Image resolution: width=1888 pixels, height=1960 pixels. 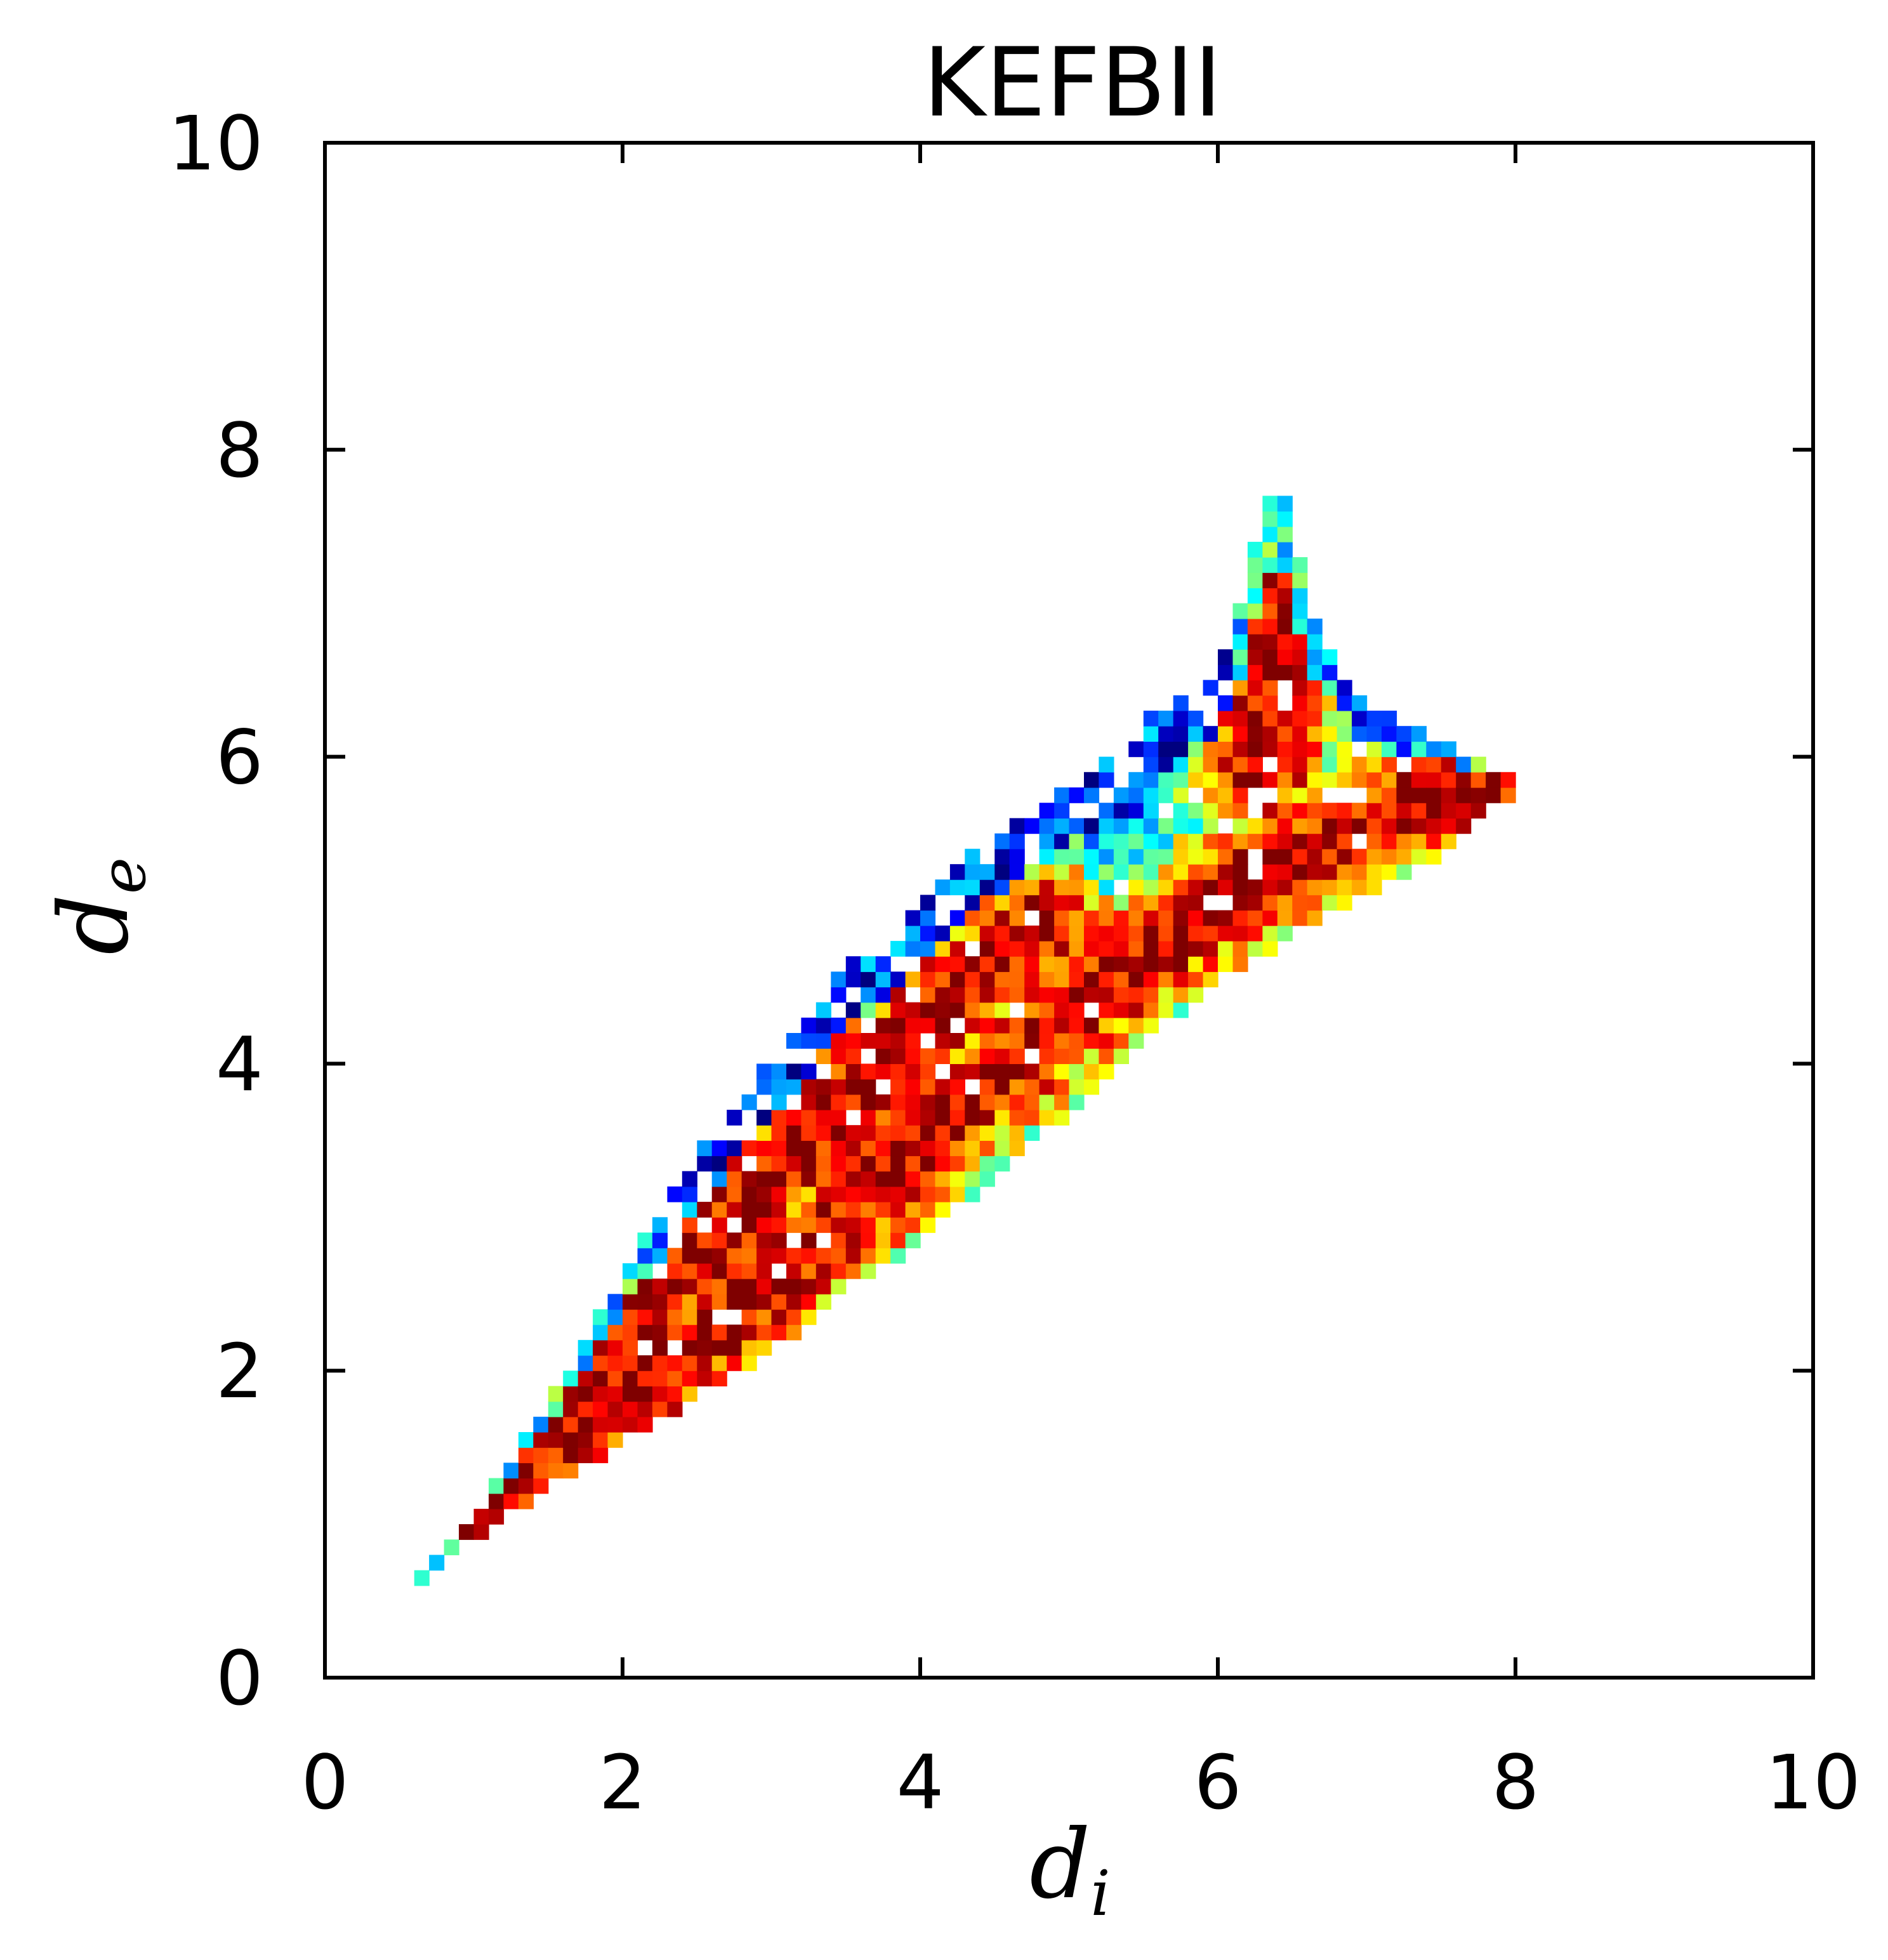 What do you see at coordinates (1813, 1783) in the screenshot?
I see `x-tick-label: 10` at bounding box center [1813, 1783].